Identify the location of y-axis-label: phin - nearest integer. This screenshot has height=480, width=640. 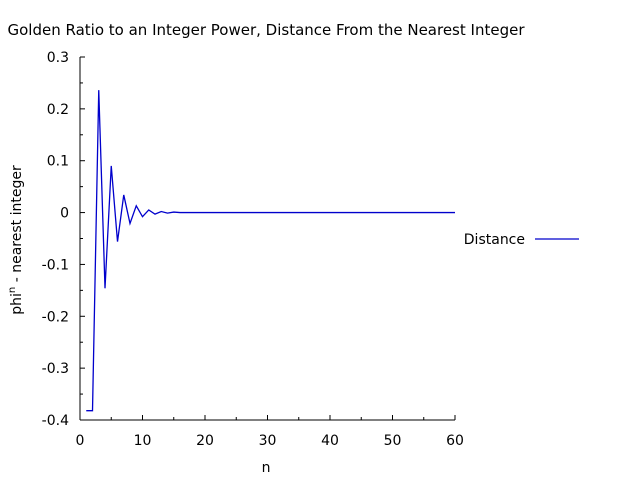
(16, 240).